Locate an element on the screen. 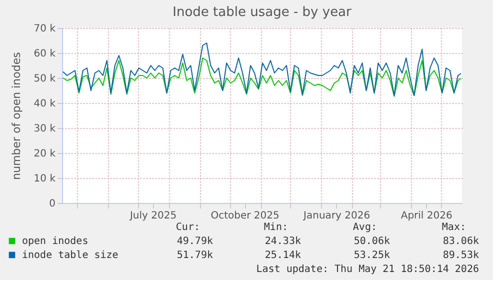 This screenshot has width=497, height=287. text: 25.14k is located at coordinates (282, 255).